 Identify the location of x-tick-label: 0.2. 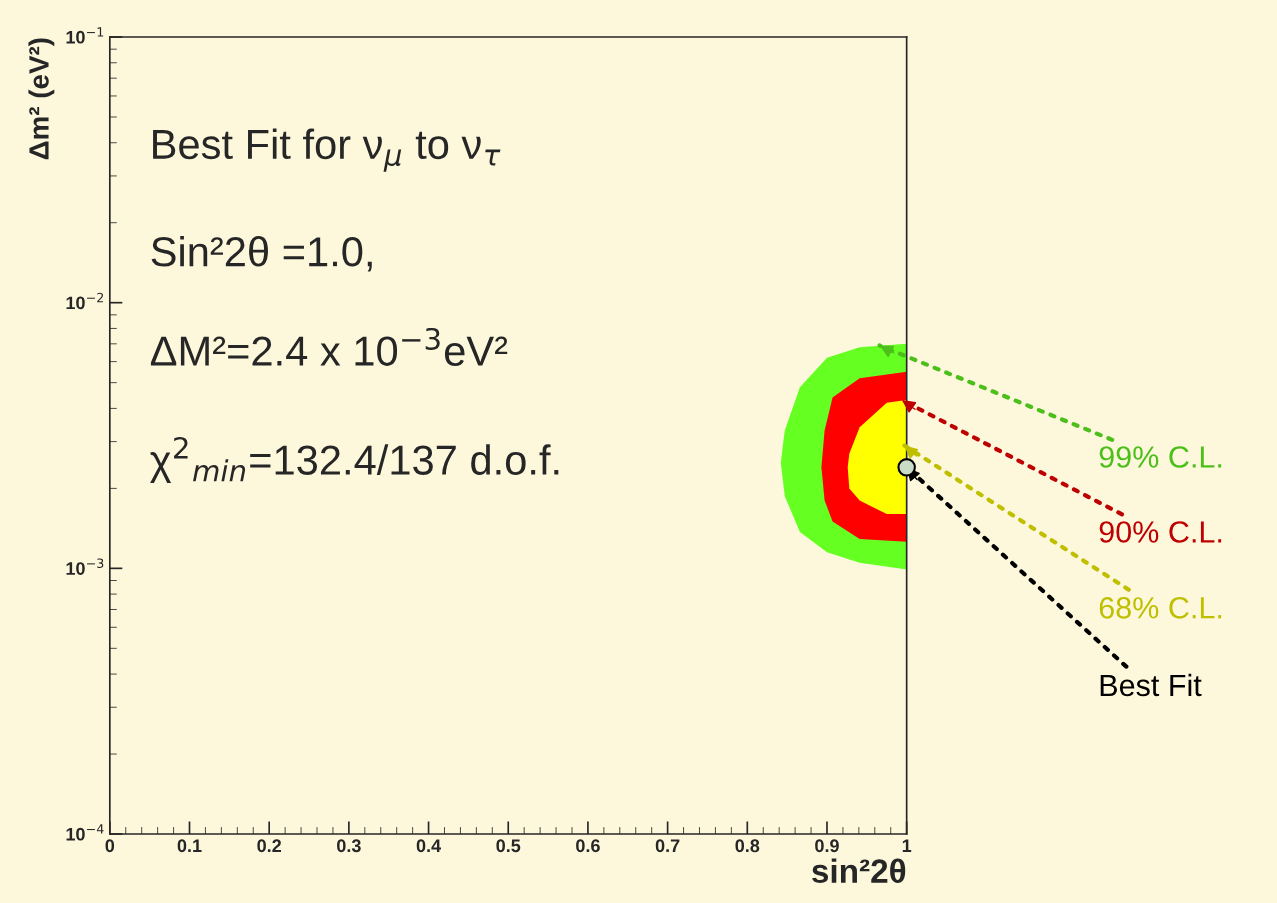
(269, 846).